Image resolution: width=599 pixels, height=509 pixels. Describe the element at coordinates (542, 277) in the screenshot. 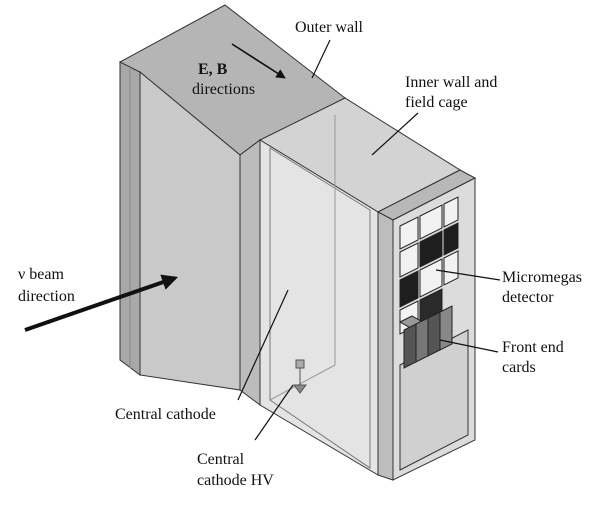

I see `label-micromegas-1: Micromegas` at that location.